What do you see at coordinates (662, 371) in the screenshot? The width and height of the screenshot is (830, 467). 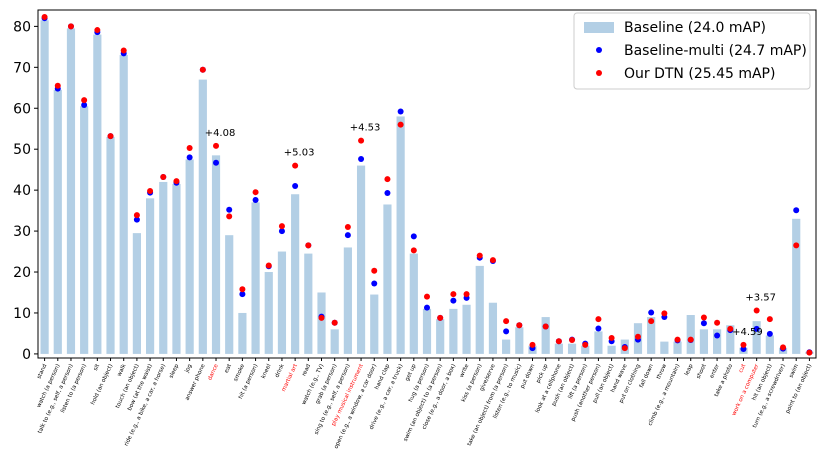 I see `x-tick-label-47: throw` at bounding box center [662, 371].